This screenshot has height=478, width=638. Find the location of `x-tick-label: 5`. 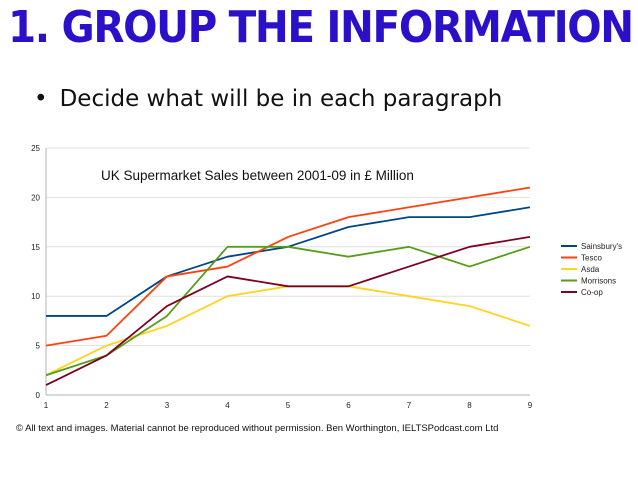

x-tick-label: 5 is located at coordinates (288, 405).